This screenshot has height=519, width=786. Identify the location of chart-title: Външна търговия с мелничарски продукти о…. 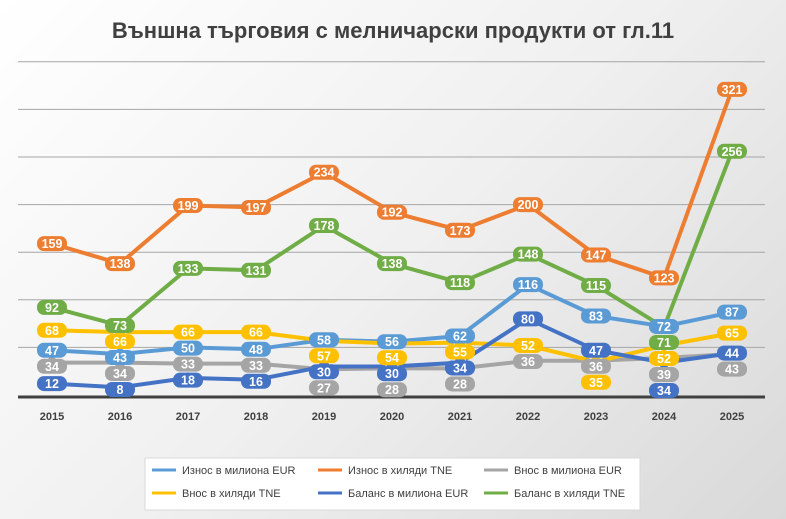
(393, 30).